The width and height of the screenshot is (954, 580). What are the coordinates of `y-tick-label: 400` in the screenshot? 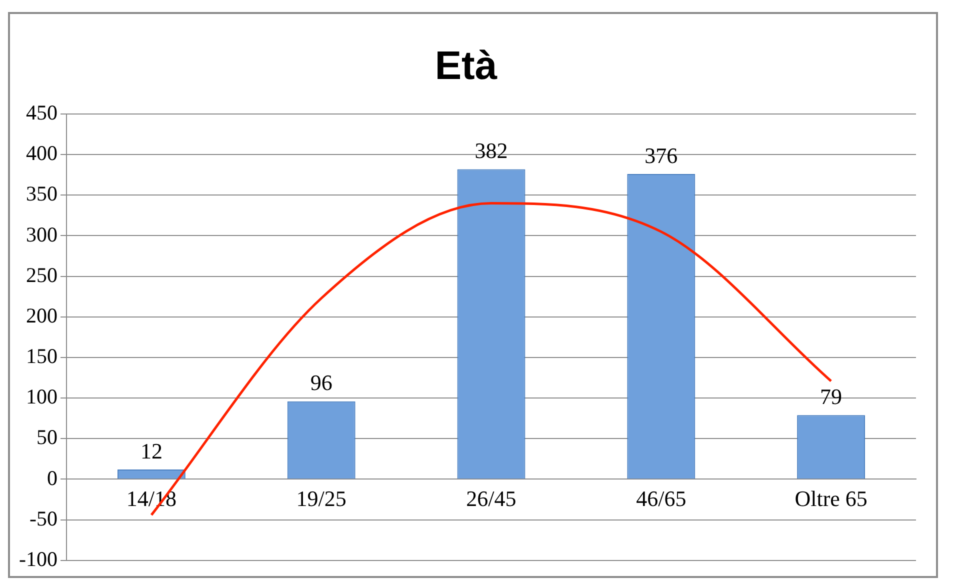 It's located at (42, 153).